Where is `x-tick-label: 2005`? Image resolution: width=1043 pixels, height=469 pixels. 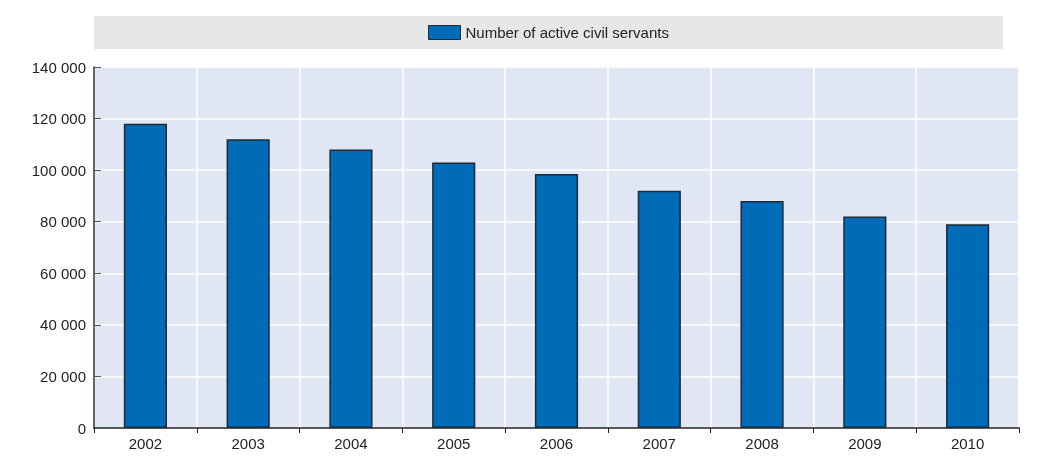 x-tick-label: 2005 is located at coordinates (454, 443).